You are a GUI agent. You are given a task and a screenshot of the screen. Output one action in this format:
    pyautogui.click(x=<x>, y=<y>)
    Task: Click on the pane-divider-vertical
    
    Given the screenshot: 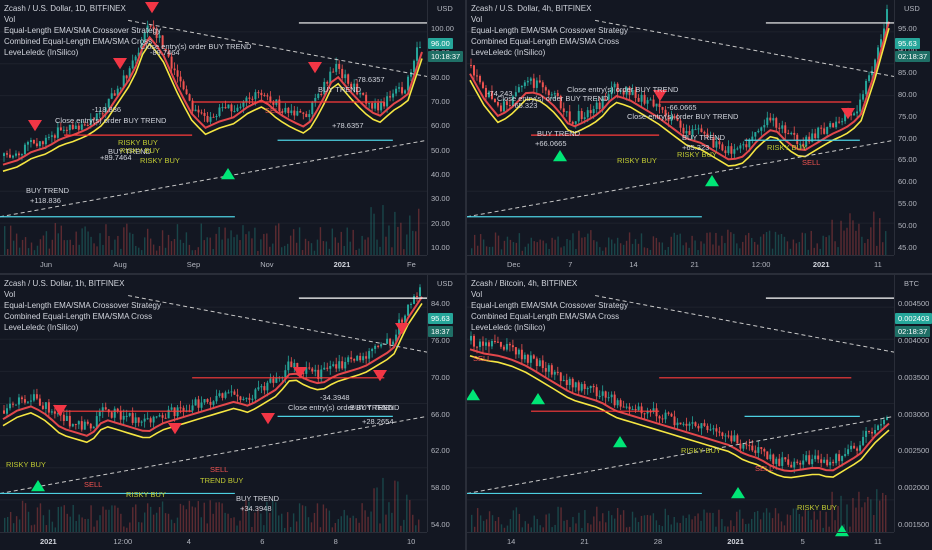 What is the action you would take?
    pyautogui.click(x=466, y=275)
    